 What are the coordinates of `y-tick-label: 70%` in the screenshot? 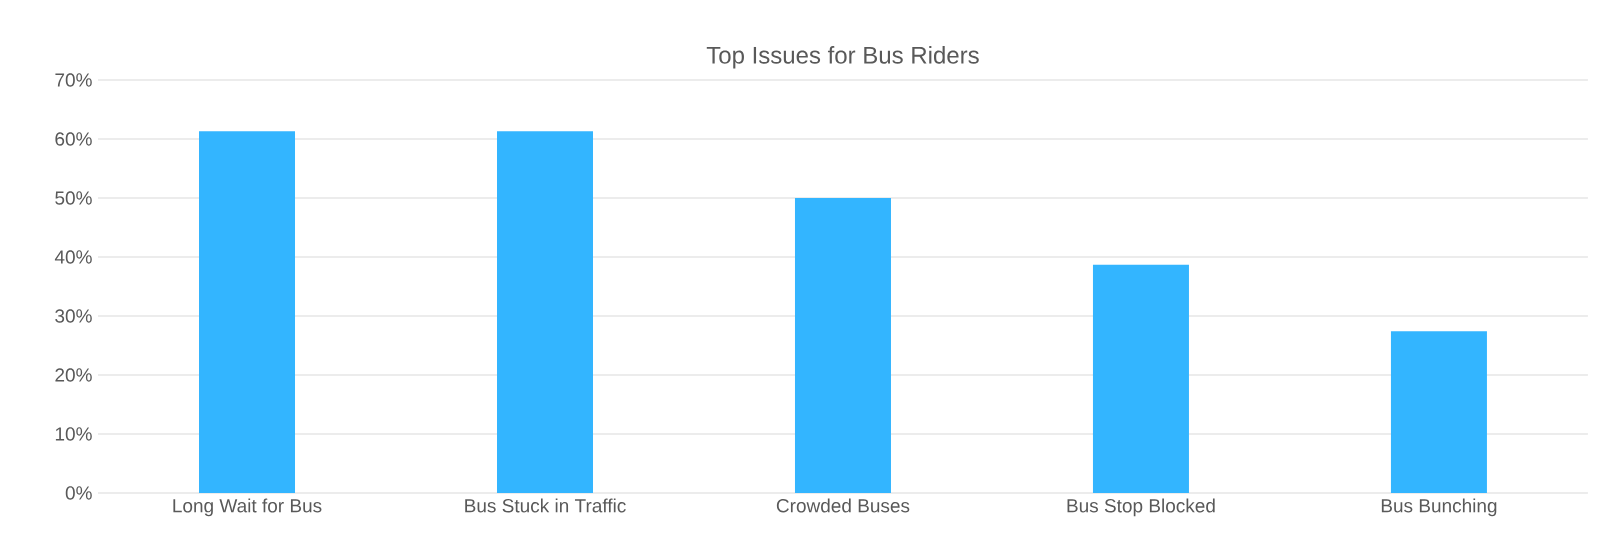 It's located at (73, 80).